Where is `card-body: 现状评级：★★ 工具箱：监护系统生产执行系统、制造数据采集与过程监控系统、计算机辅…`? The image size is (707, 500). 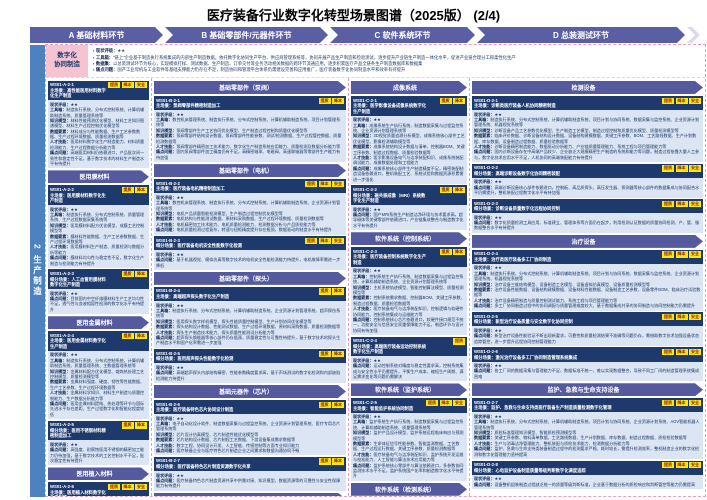
card-body: 现状评级：★★ 工具箱：监护系统生产执行系统、制造数据采集与过程监控系统、计算机辅… is located at coordinates (409, 446).